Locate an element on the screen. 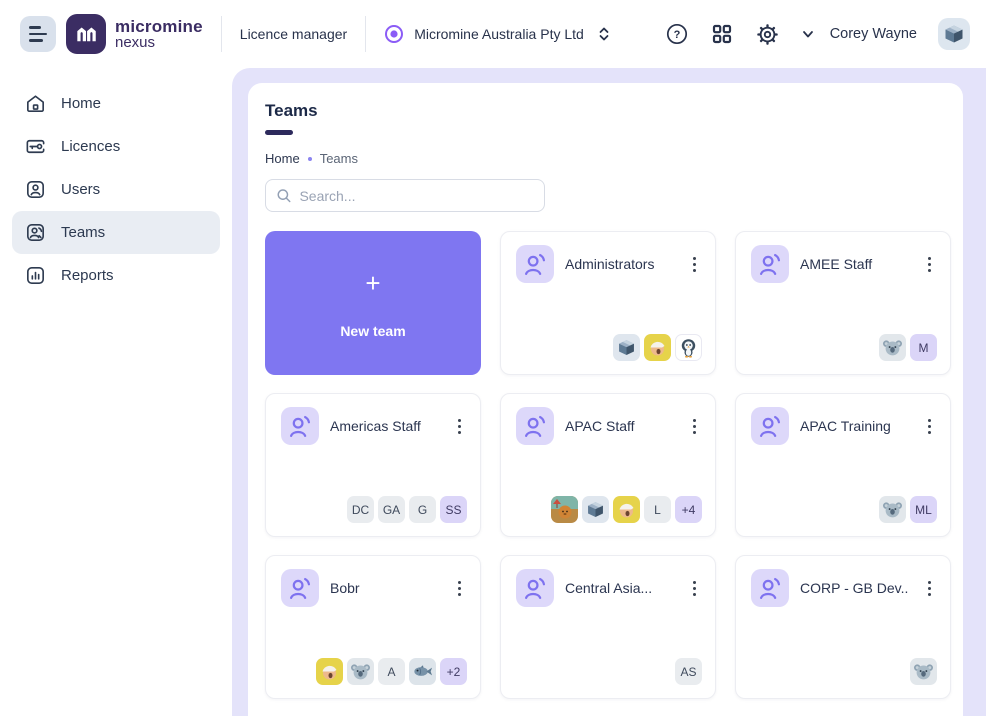 The image size is (986, 716). sidebar-item-licences: Licences is located at coordinates (116, 146).